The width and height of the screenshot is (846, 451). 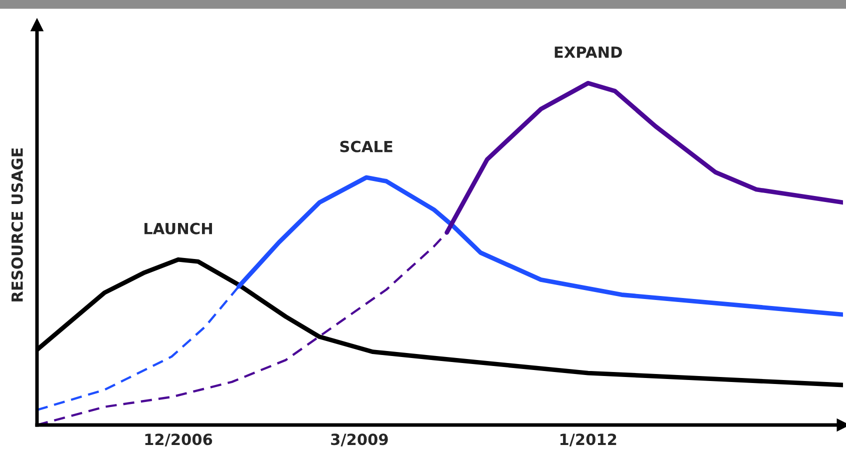 I want to click on series-label: SCALE, so click(x=366, y=146).